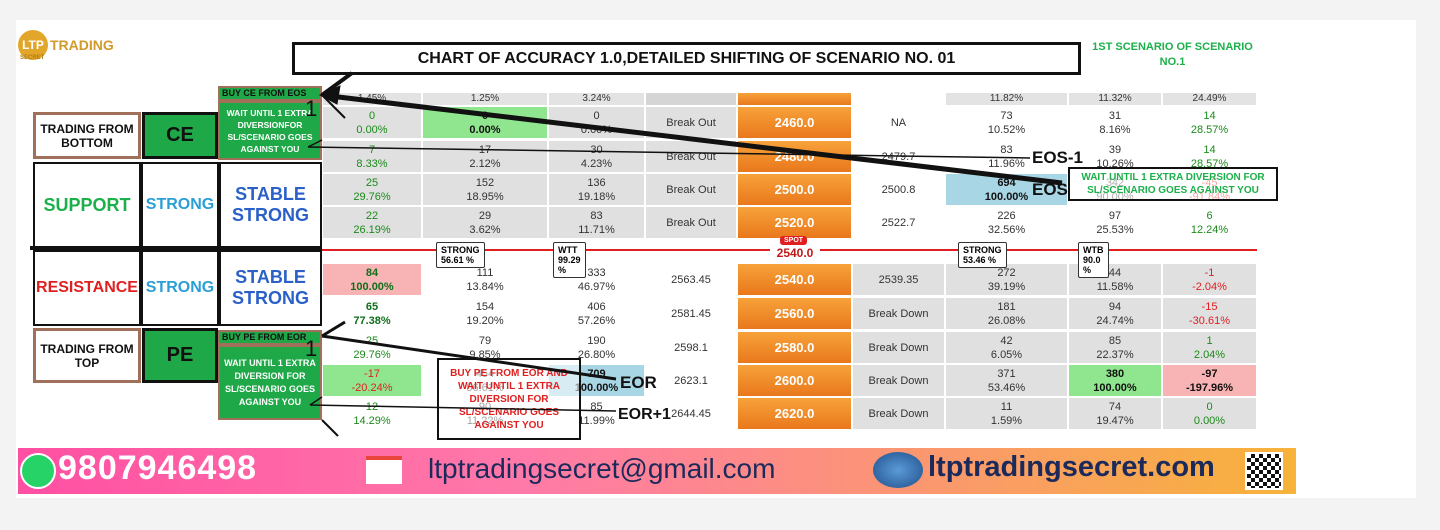  What do you see at coordinates (794, 347) in the screenshot?
I see `strike-cell: 2580.0` at bounding box center [794, 347].